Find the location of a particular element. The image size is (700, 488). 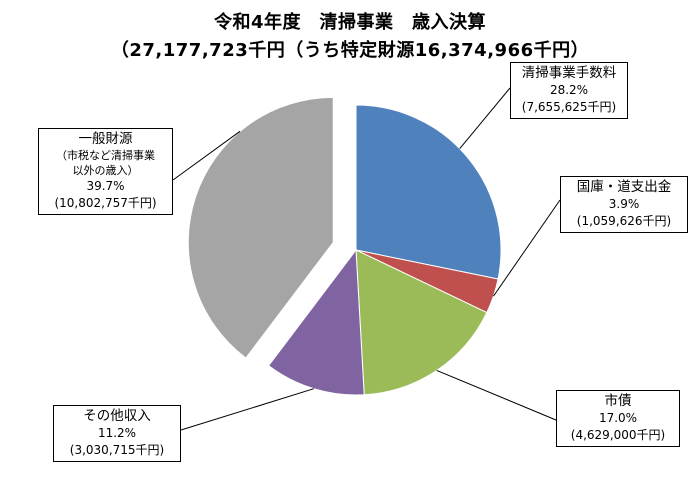

slice-percent: 17.0% is located at coordinates (618, 418).